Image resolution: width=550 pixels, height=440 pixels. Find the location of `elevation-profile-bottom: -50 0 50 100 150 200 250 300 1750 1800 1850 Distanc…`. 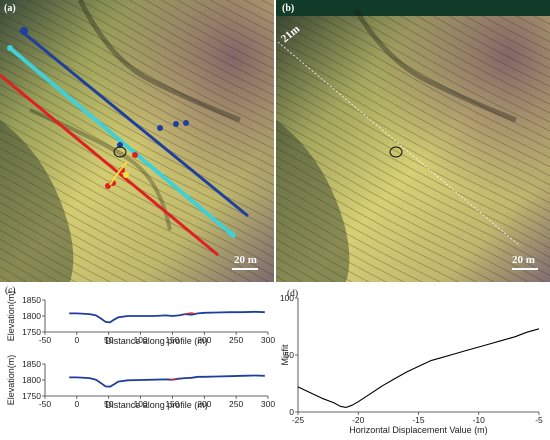

elevation-profile-bottom: -50 0 50 100 150 200 250 300 1750 1800 1850 Distanc… is located at coordinates (140, 382).